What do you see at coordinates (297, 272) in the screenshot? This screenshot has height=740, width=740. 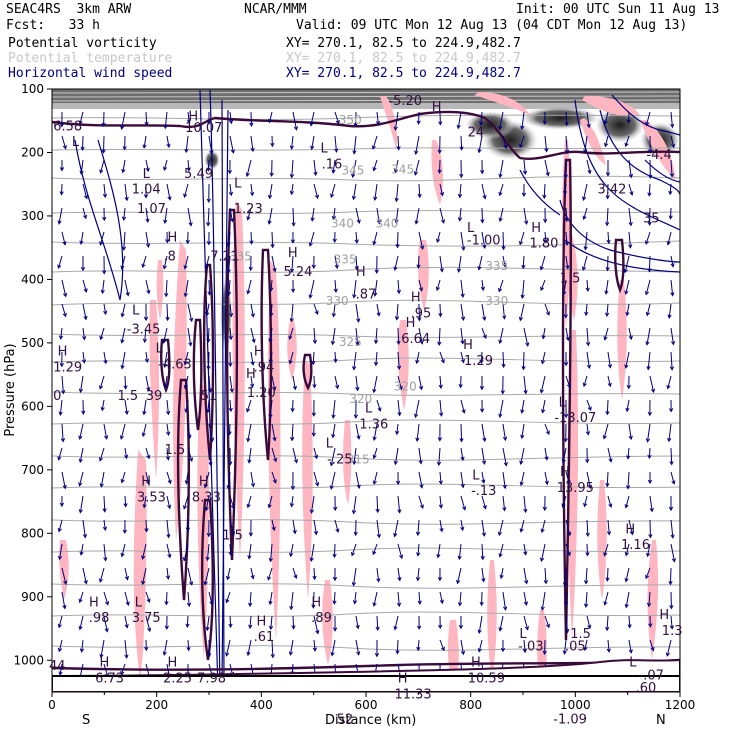 I see `extremum-value: 5.24` at bounding box center [297, 272].